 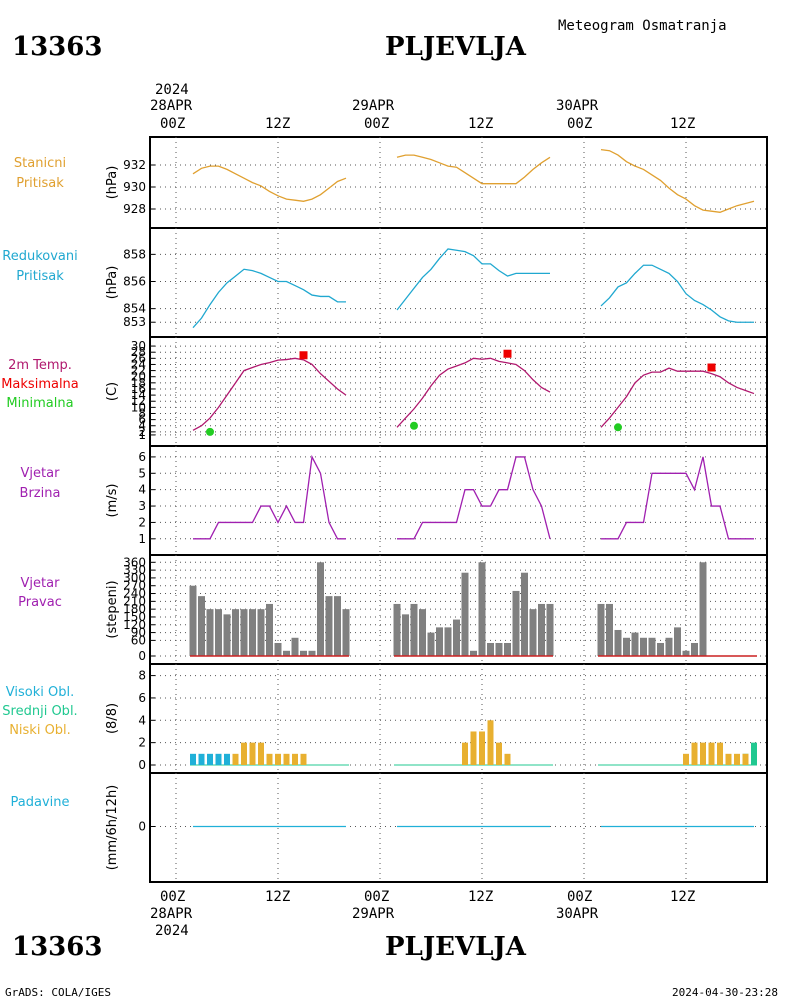 What do you see at coordinates (277, 124) in the screenshot?
I see `top-hour-2: 12Z` at bounding box center [277, 124].